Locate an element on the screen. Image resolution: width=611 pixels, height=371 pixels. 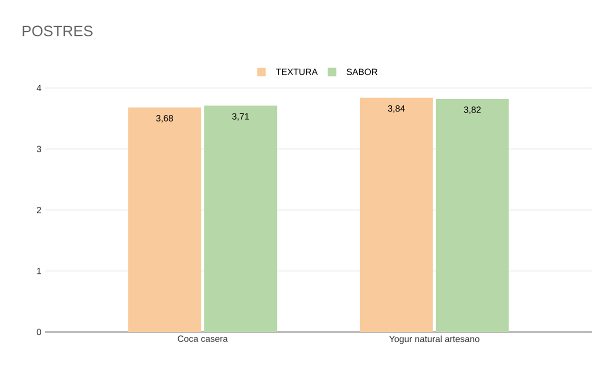
legend-label: TEXTURA is located at coordinates (297, 72).